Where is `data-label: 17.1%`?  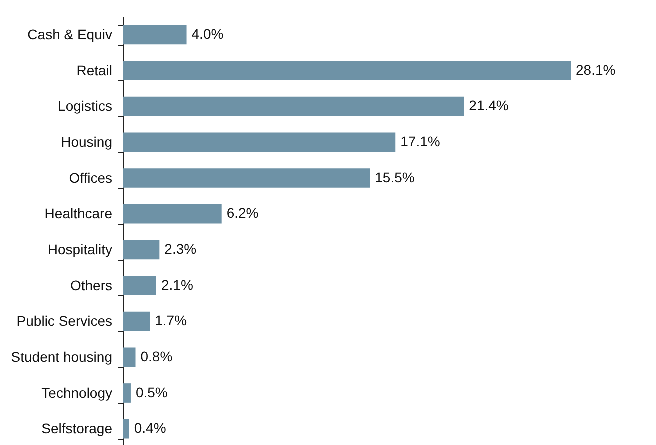 data-label: 17.1% is located at coordinates (420, 141).